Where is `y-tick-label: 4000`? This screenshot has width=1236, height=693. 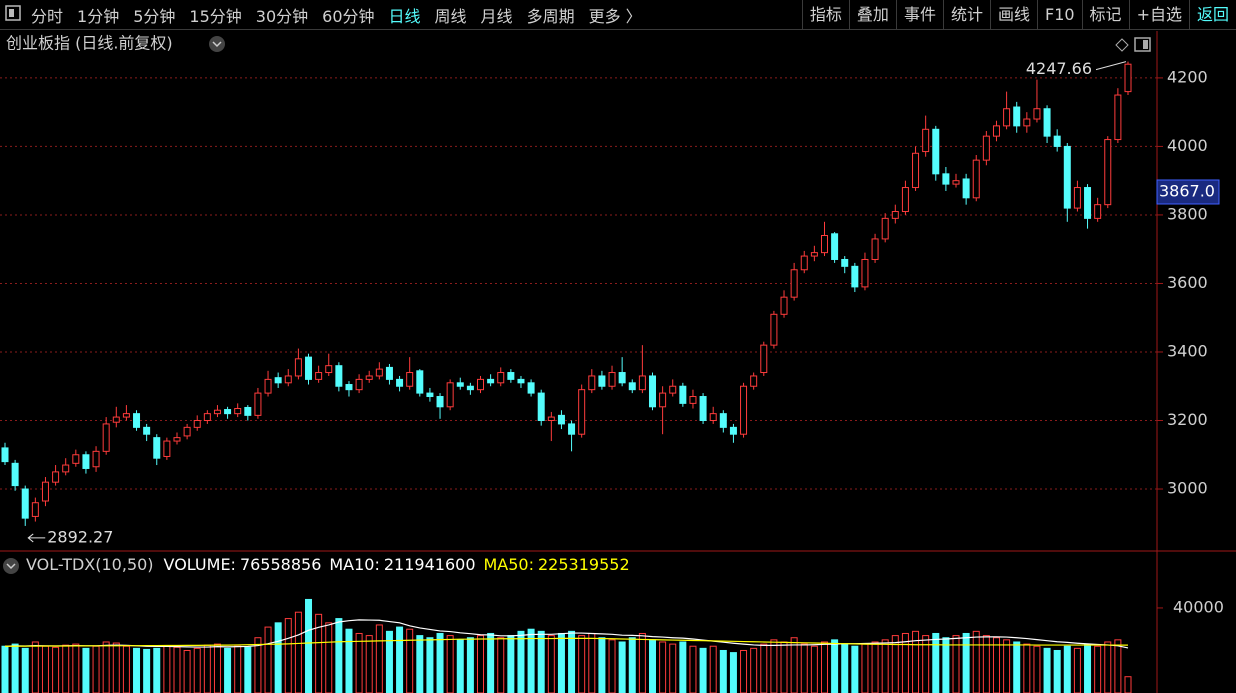
y-tick-label: 4000 is located at coordinates (1187, 145).